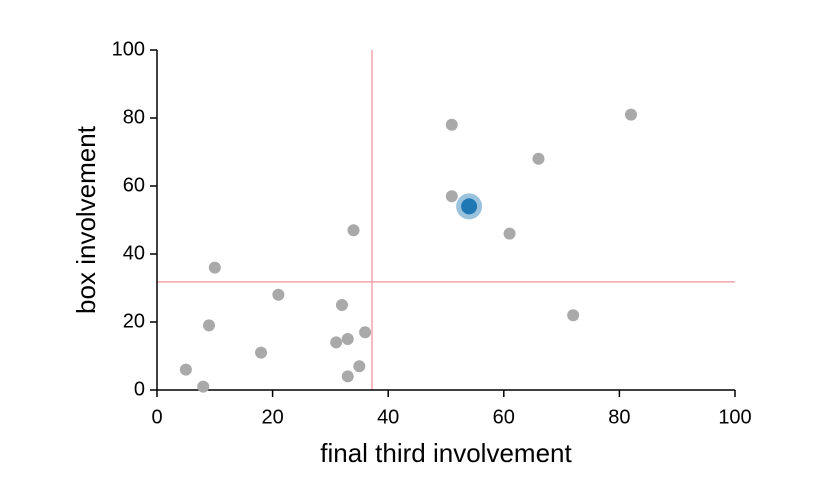  What do you see at coordinates (734, 417) in the screenshot?
I see `x-tick-label: 100` at bounding box center [734, 417].